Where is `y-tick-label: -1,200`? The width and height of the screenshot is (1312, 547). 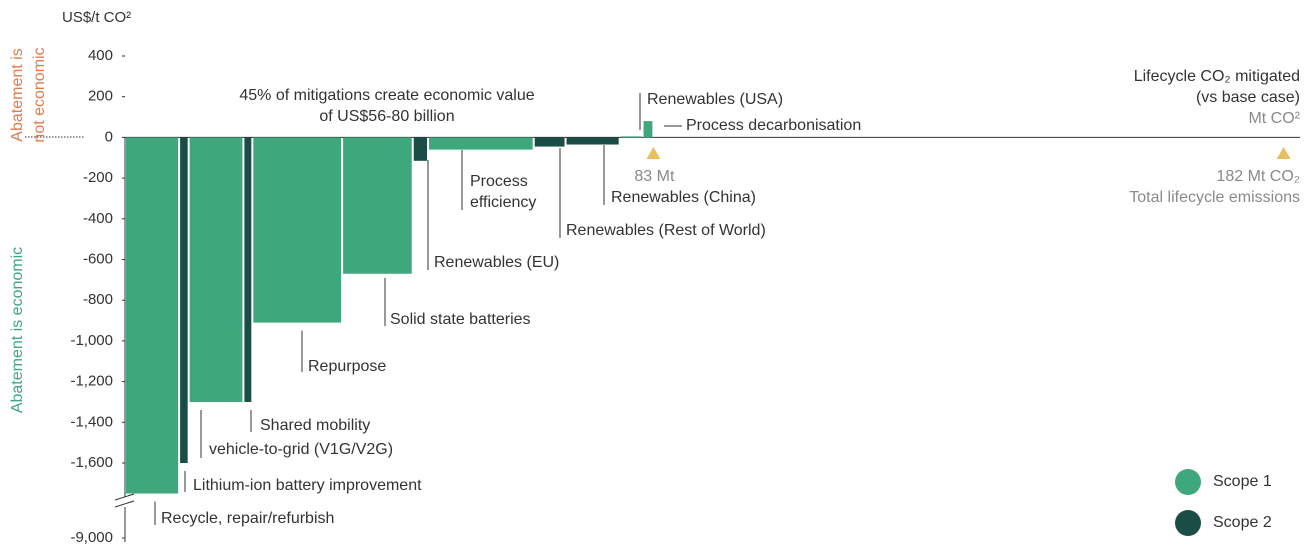
y-tick-label: -1,200 is located at coordinates (91, 381).